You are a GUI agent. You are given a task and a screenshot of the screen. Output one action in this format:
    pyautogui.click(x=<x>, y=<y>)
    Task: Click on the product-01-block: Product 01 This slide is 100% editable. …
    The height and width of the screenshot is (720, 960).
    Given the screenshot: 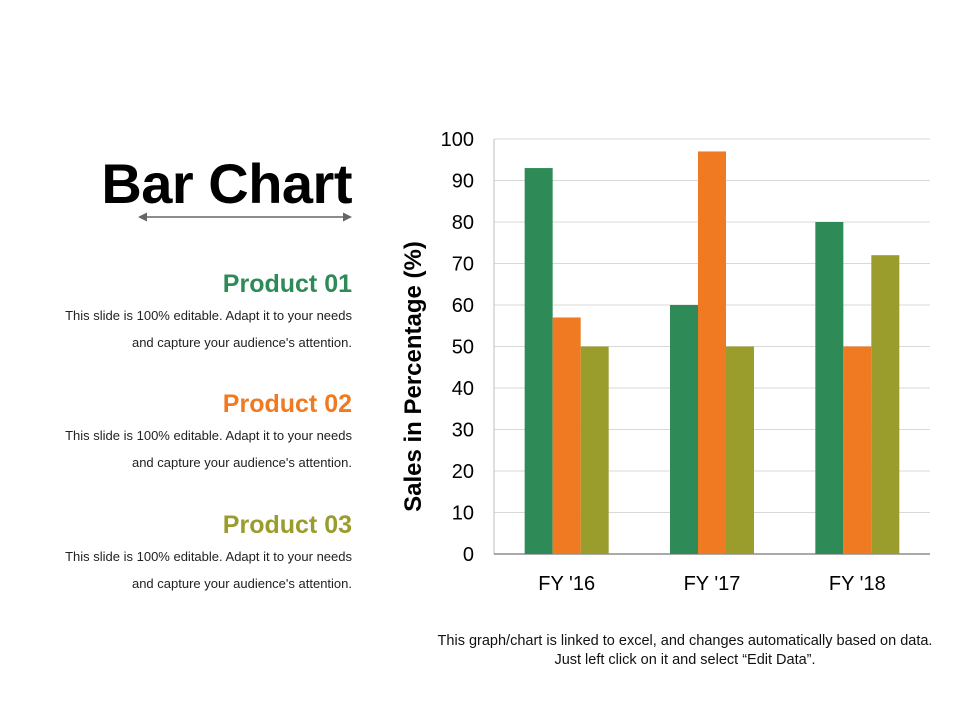 What is the action you would take?
    pyautogui.click(x=207, y=312)
    